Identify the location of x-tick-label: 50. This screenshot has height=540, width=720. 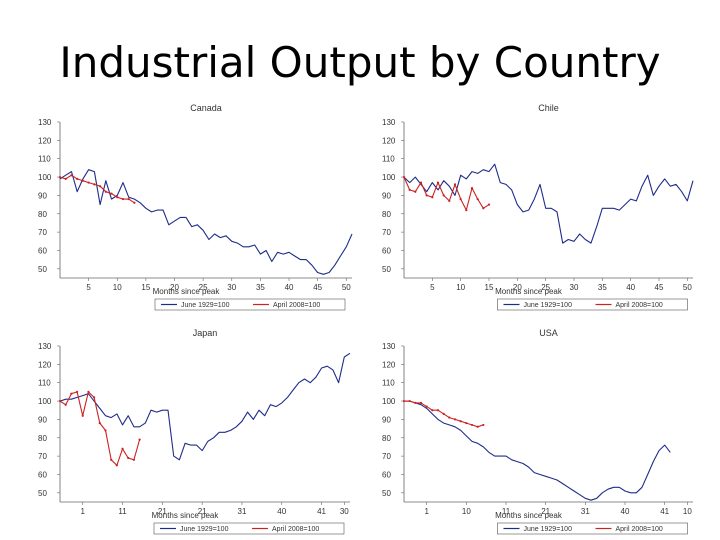
(346, 287).